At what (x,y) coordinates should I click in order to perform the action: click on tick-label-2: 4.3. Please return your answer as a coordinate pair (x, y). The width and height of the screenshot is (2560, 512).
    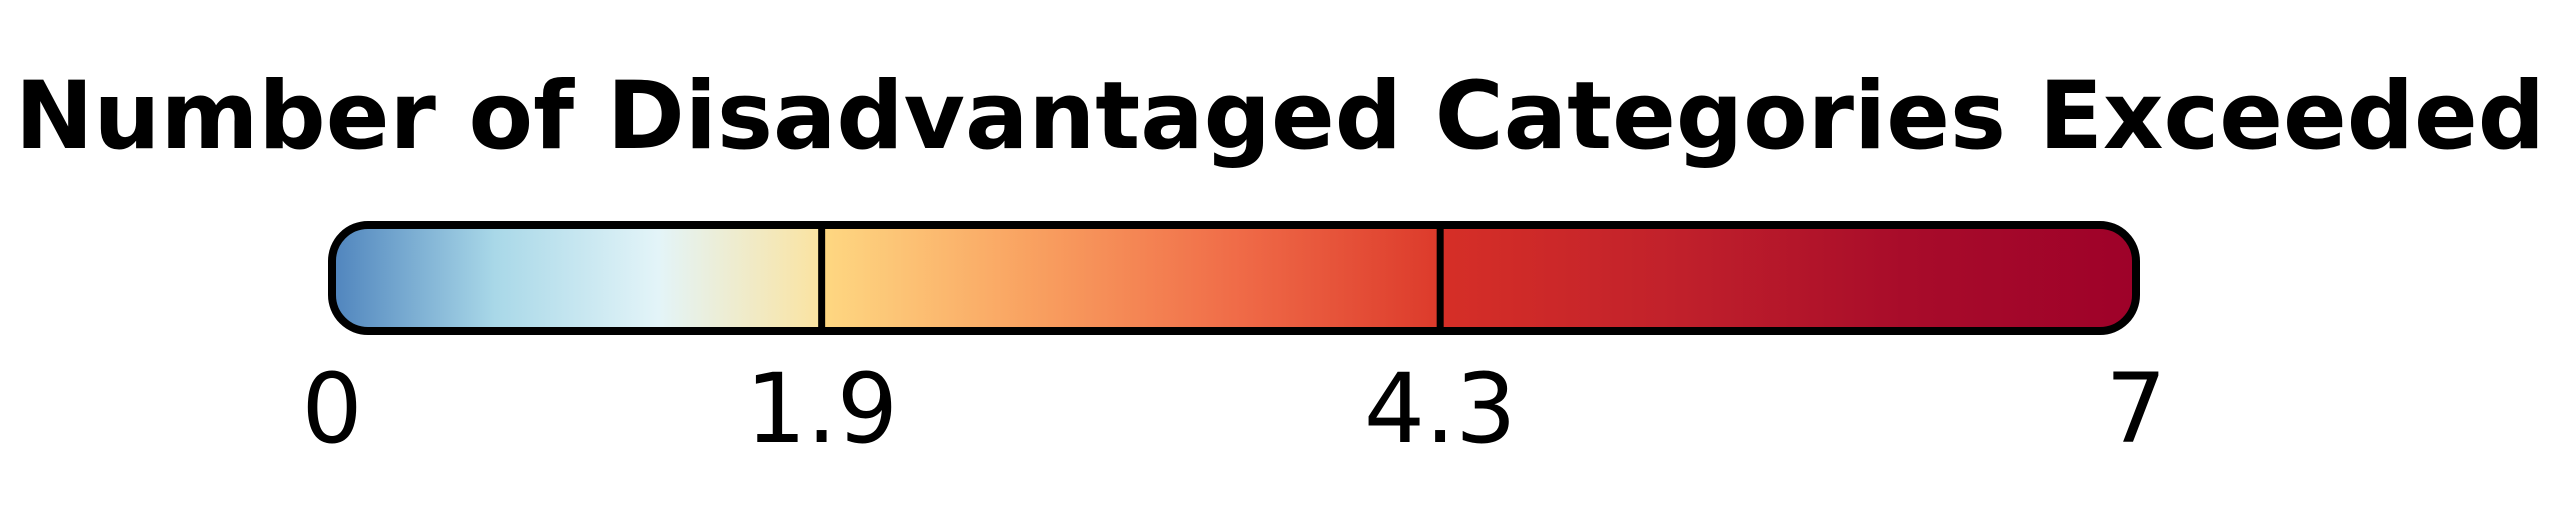
    Looking at the image, I should click on (1440, 409).